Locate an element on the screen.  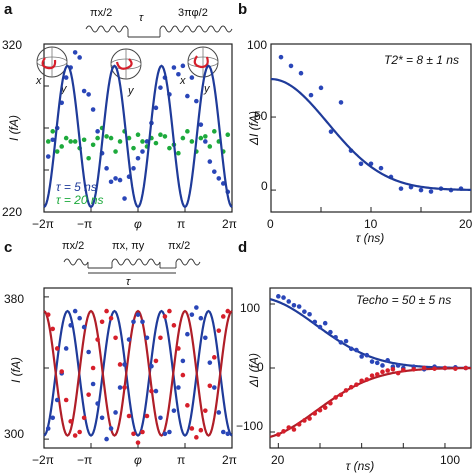
plot-marks-b is located at coordinates (371, 124).